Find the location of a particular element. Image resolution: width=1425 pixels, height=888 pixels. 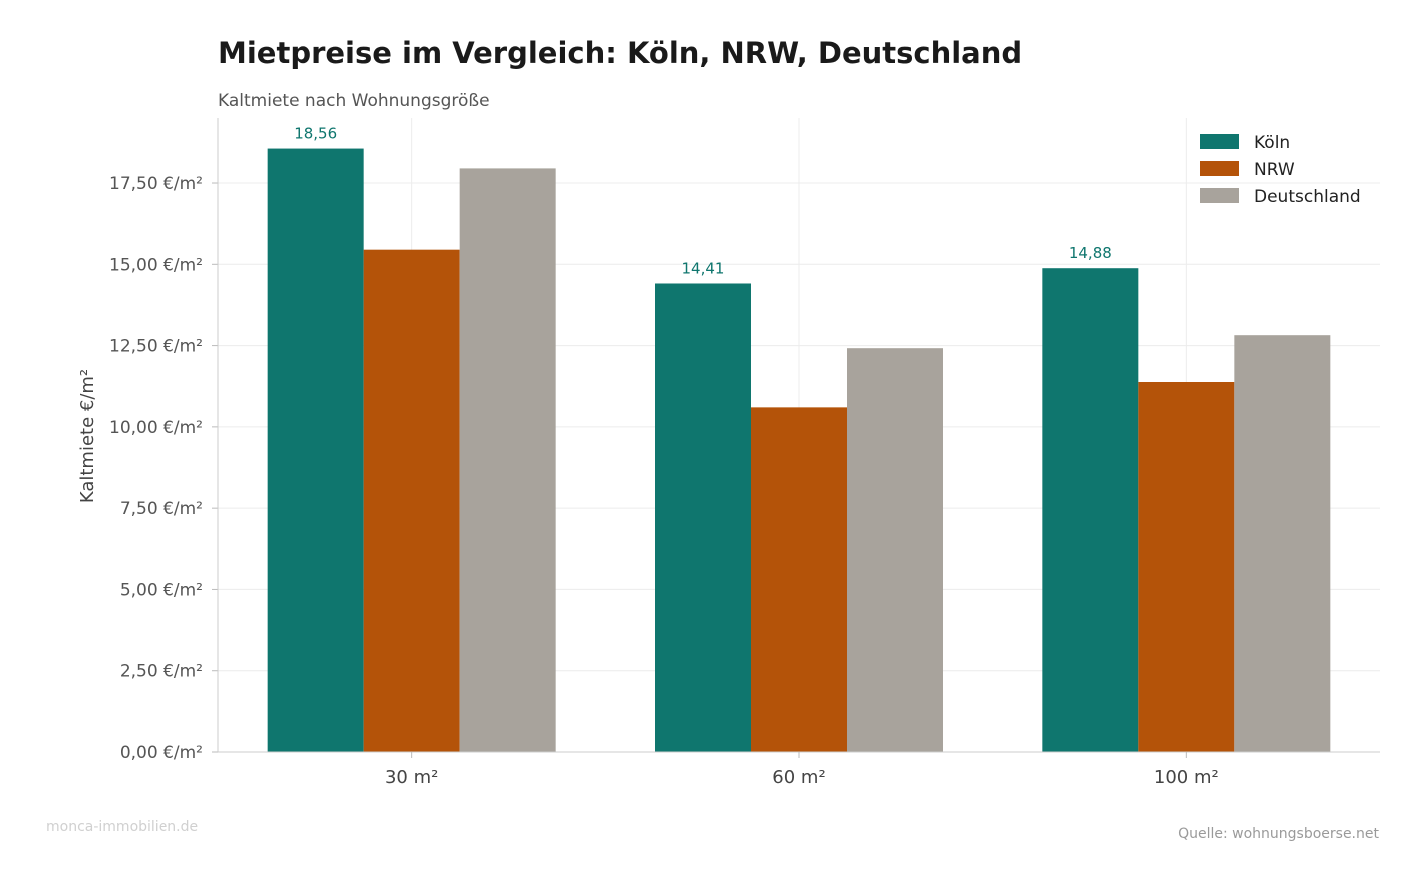

chart-subtitle: Kaltmiete nach Wohnungsgröße is located at coordinates (354, 101).